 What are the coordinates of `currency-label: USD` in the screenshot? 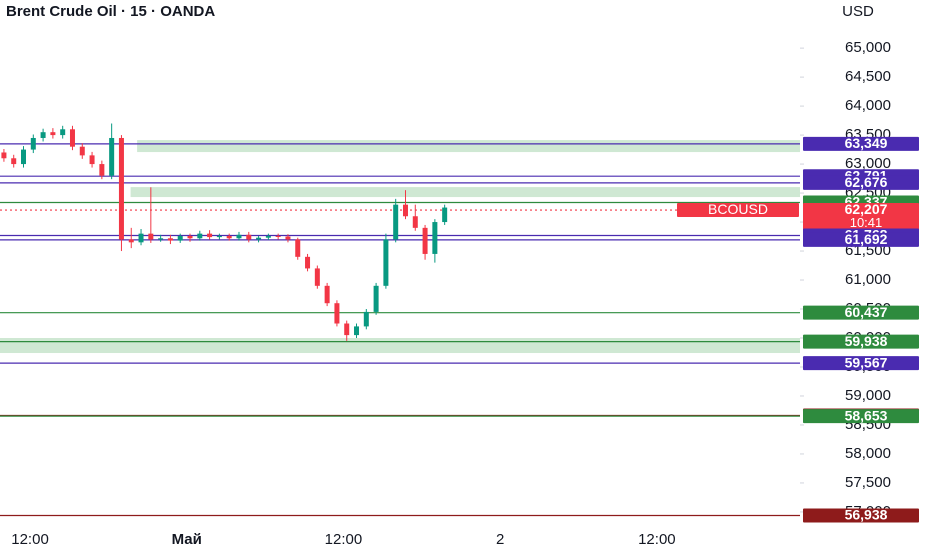 It's located at (858, 11).